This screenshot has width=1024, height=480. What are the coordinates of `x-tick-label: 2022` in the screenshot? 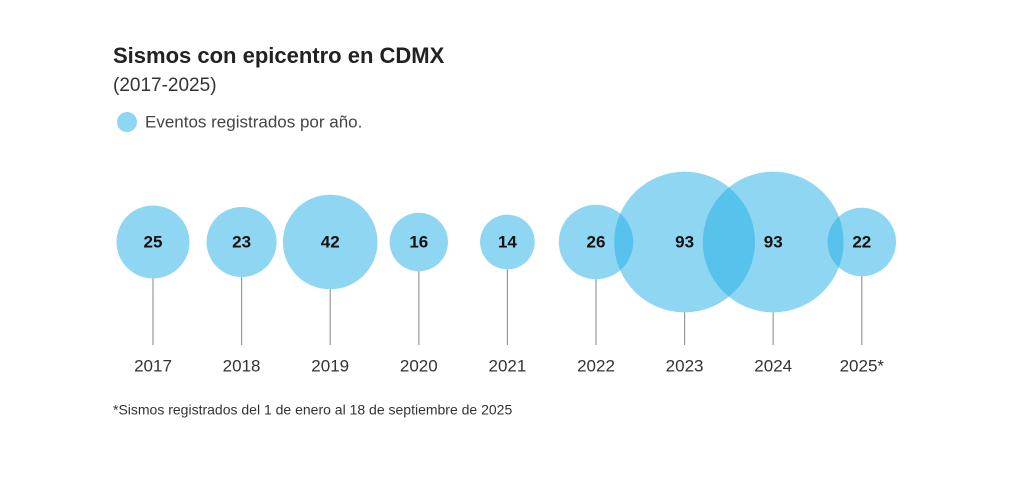 It's located at (596, 365).